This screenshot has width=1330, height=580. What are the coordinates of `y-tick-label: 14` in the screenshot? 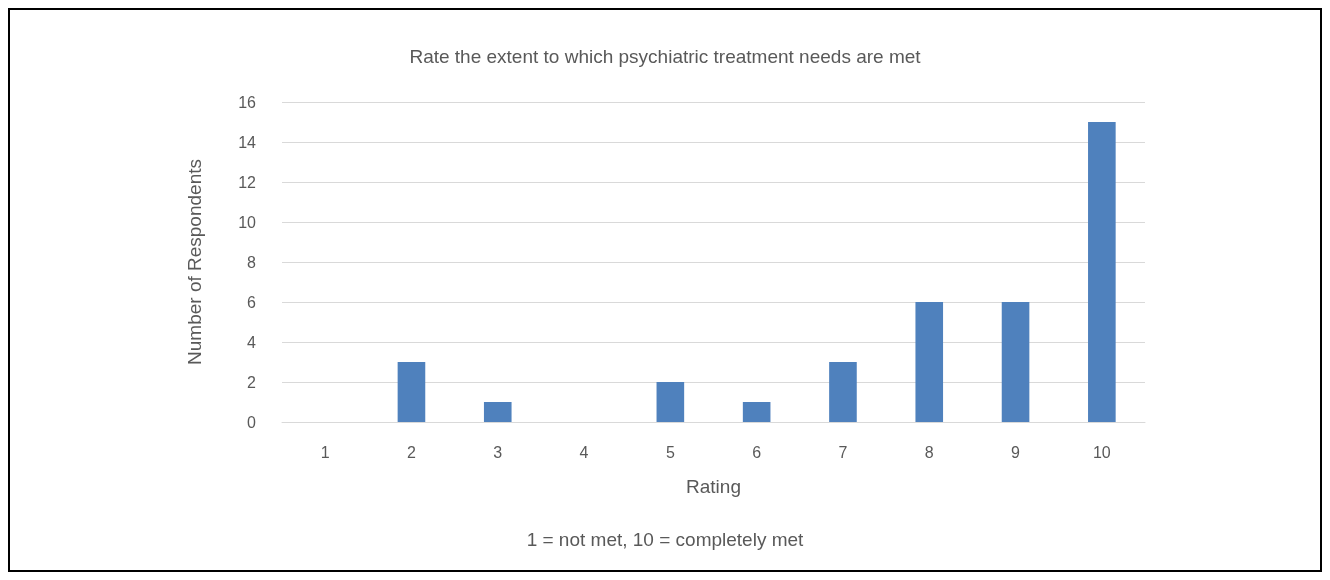 It's located at (247, 142).